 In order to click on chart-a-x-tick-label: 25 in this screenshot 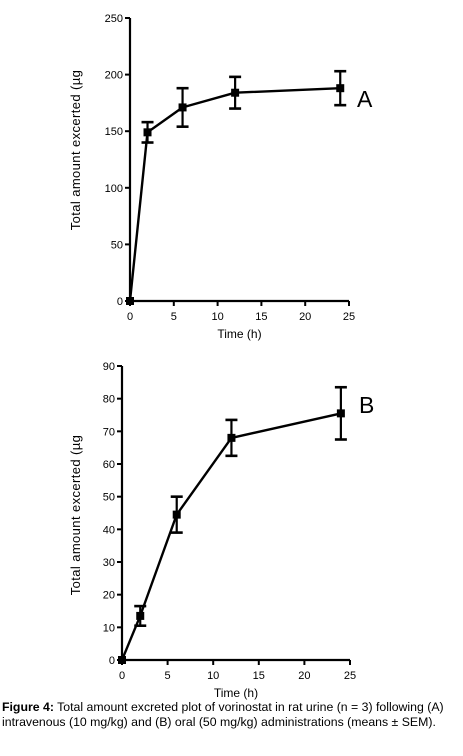, I will do `click(349, 317)`.